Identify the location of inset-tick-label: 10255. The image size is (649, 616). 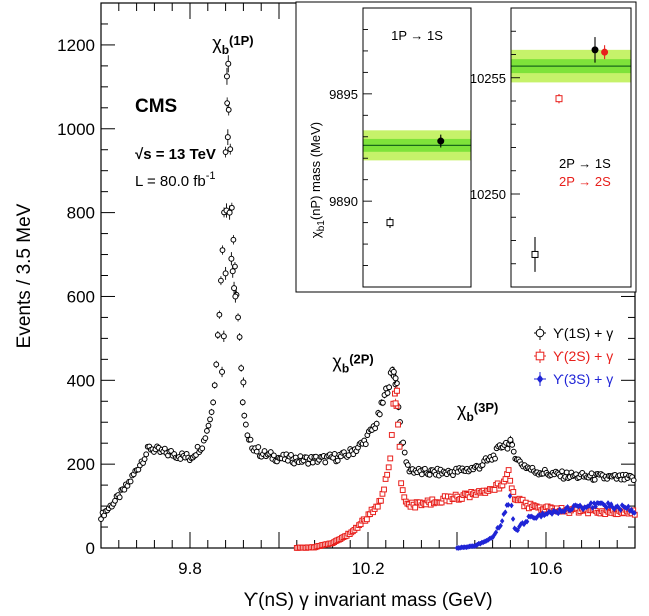
(488, 78).